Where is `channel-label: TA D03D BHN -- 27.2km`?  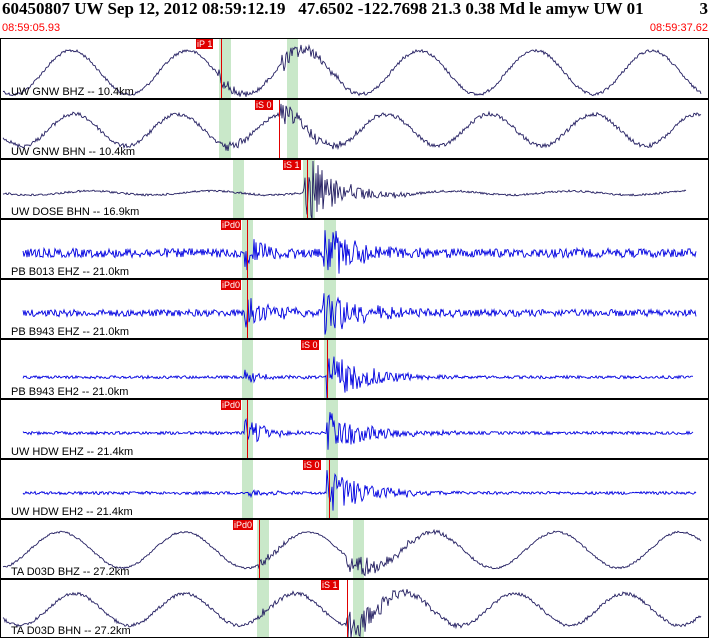 channel-label: TA D03D BHN -- 27.2km is located at coordinates (71, 631).